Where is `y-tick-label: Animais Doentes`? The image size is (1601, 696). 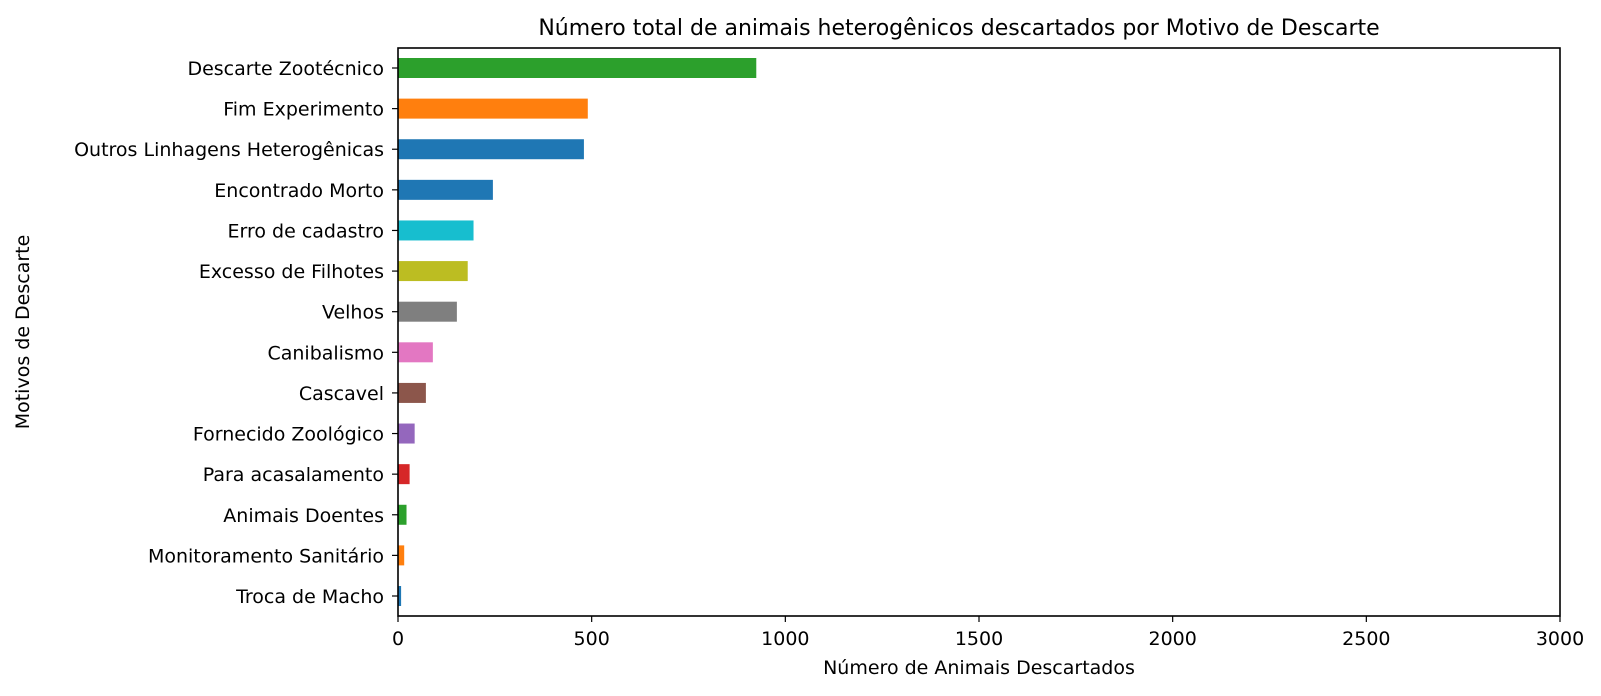 y-tick-label: Animais Doentes is located at coordinates (303, 516).